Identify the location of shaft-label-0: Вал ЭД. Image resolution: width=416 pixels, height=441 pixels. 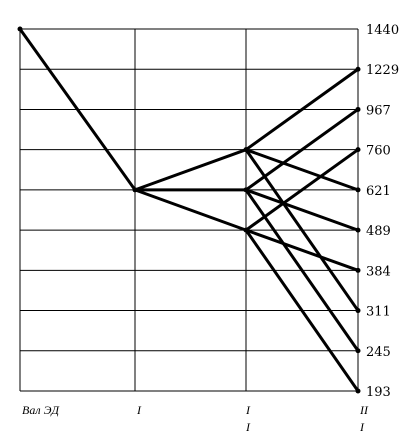
(41, 410).